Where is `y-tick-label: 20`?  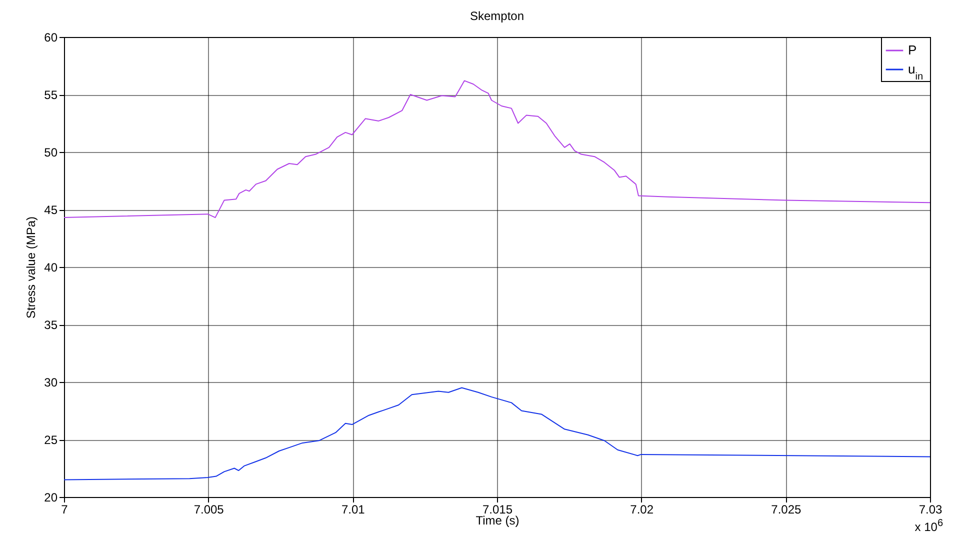
y-tick-label: 20 is located at coordinates (51, 497).